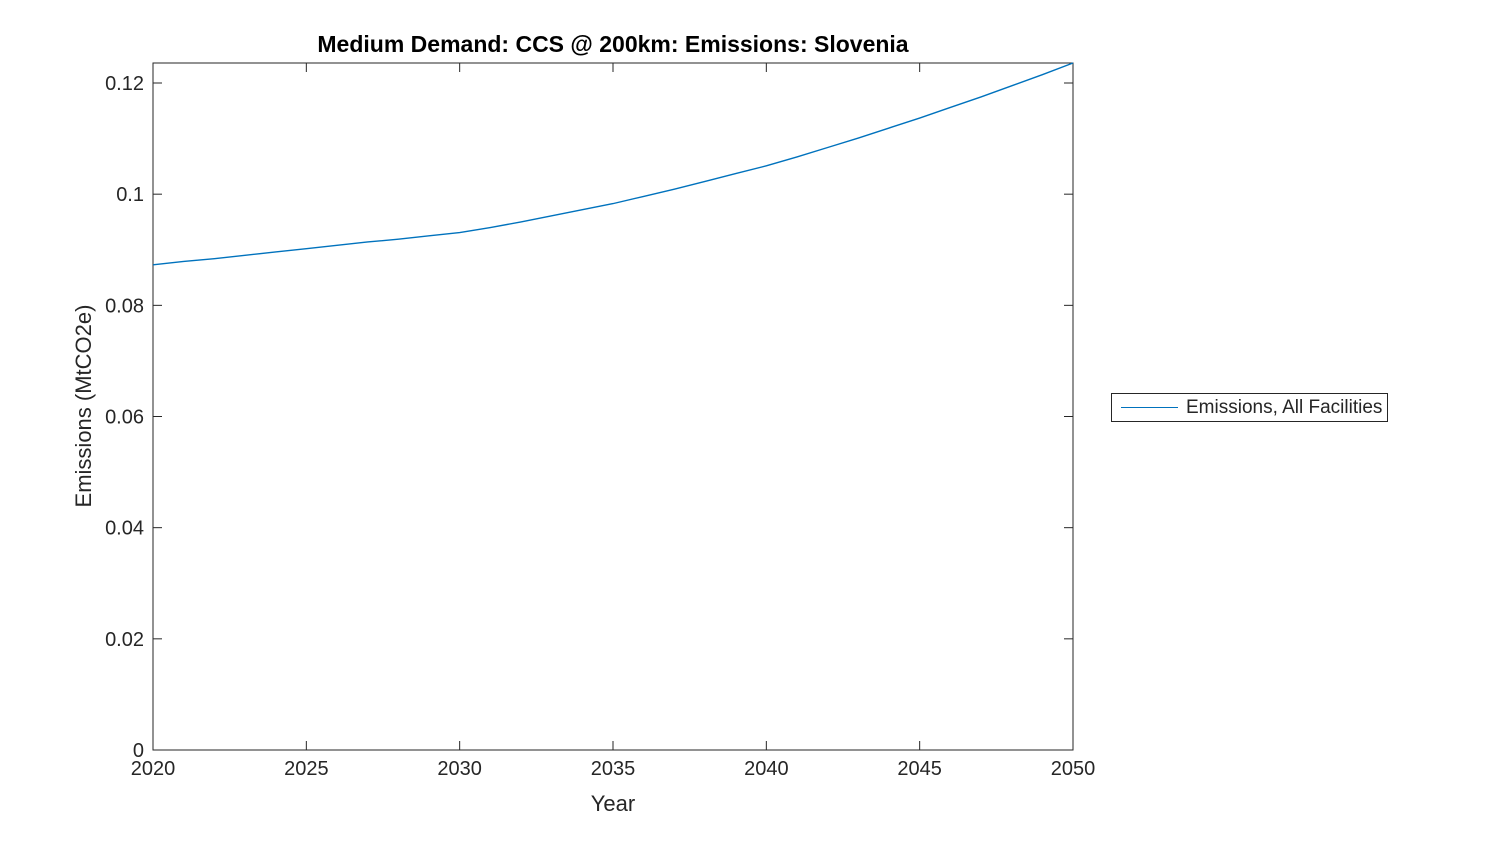 Image resolution: width=1500 pixels, height=844 pixels. I want to click on x-axis-label: Year, so click(613, 803).